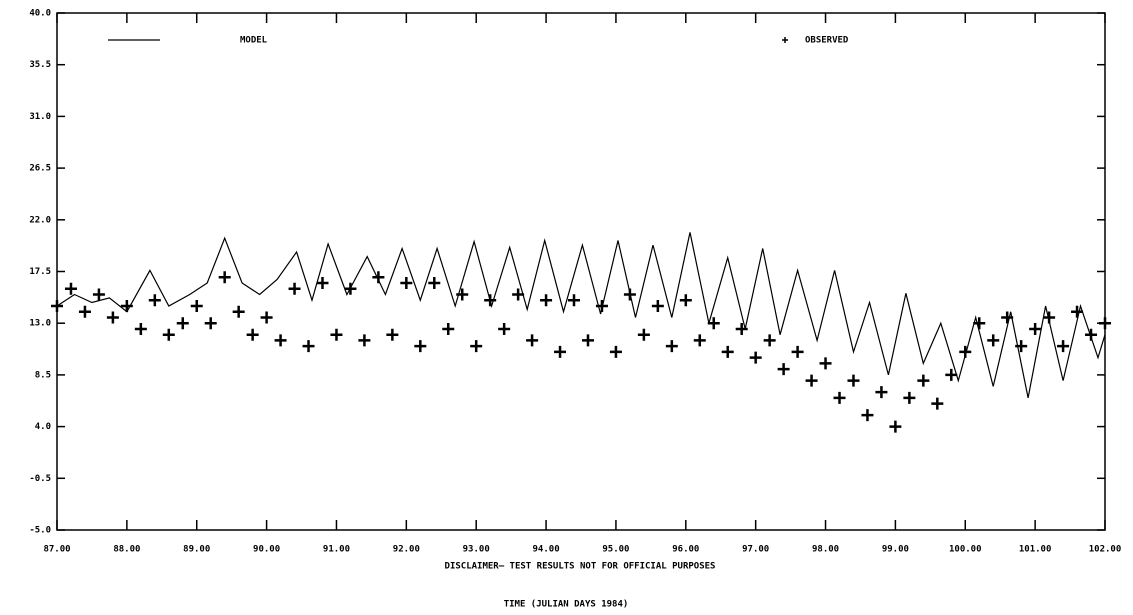 Image resolution: width=1133 pixels, height=615 pixels. Describe the element at coordinates (1035, 550) in the screenshot. I see `x-tick-label: 101.00` at that location.